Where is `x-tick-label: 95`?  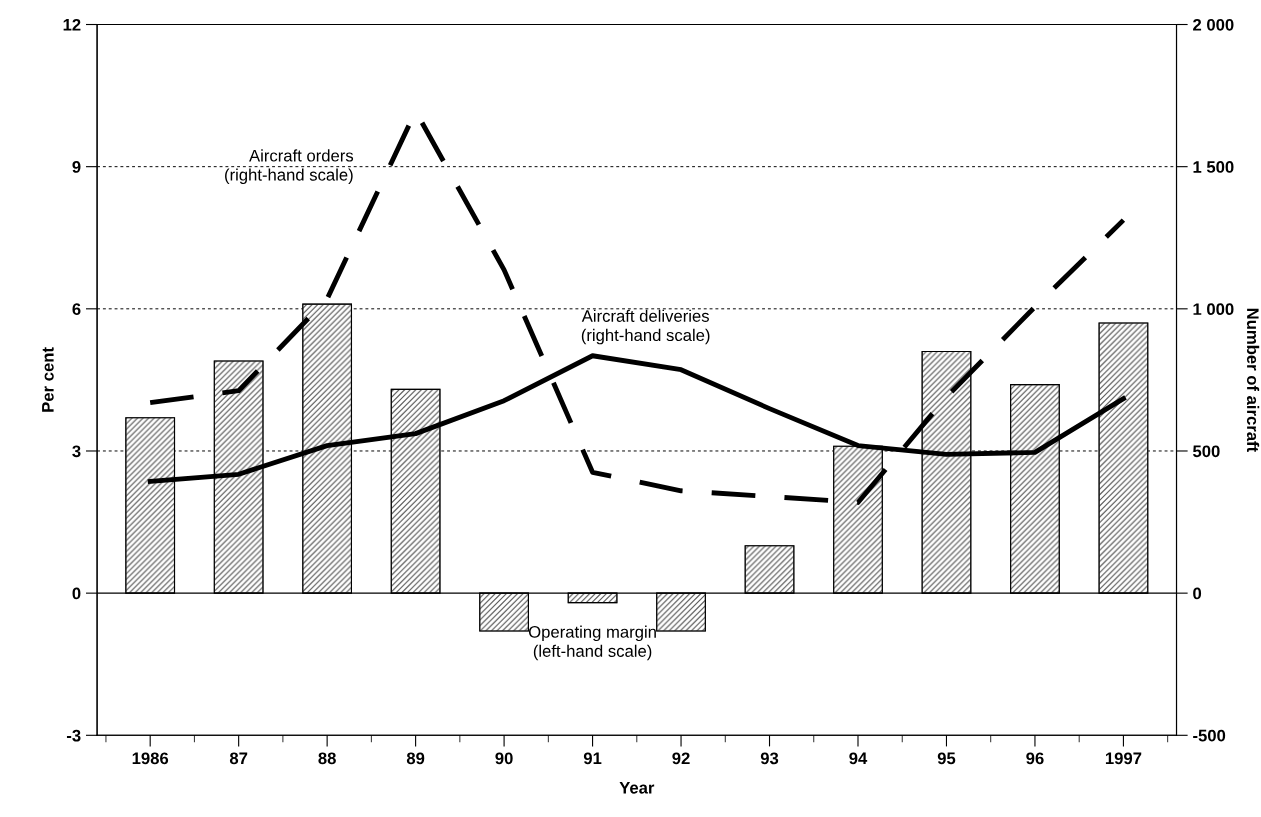 x-tick-label: 95 is located at coordinates (946, 758).